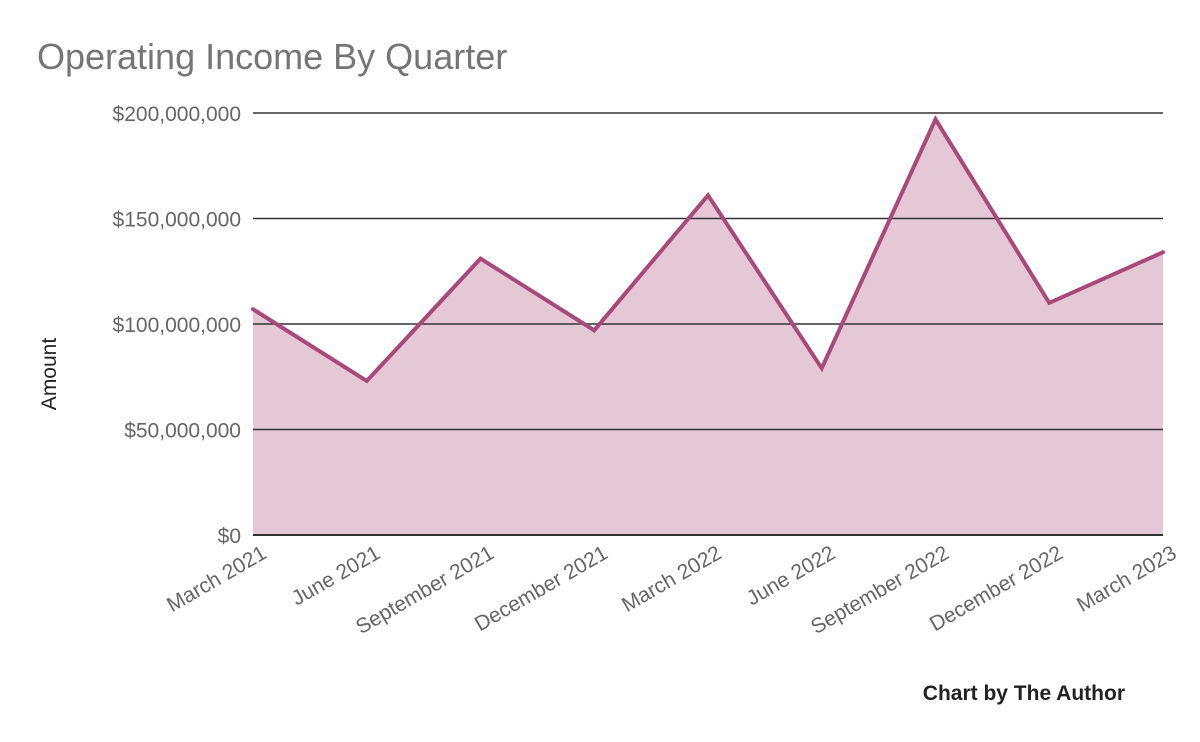 The width and height of the screenshot is (1200, 742). What do you see at coordinates (1127, 578) in the screenshot?
I see `x-tick-label: March 2023` at bounding box center [1127, 578].